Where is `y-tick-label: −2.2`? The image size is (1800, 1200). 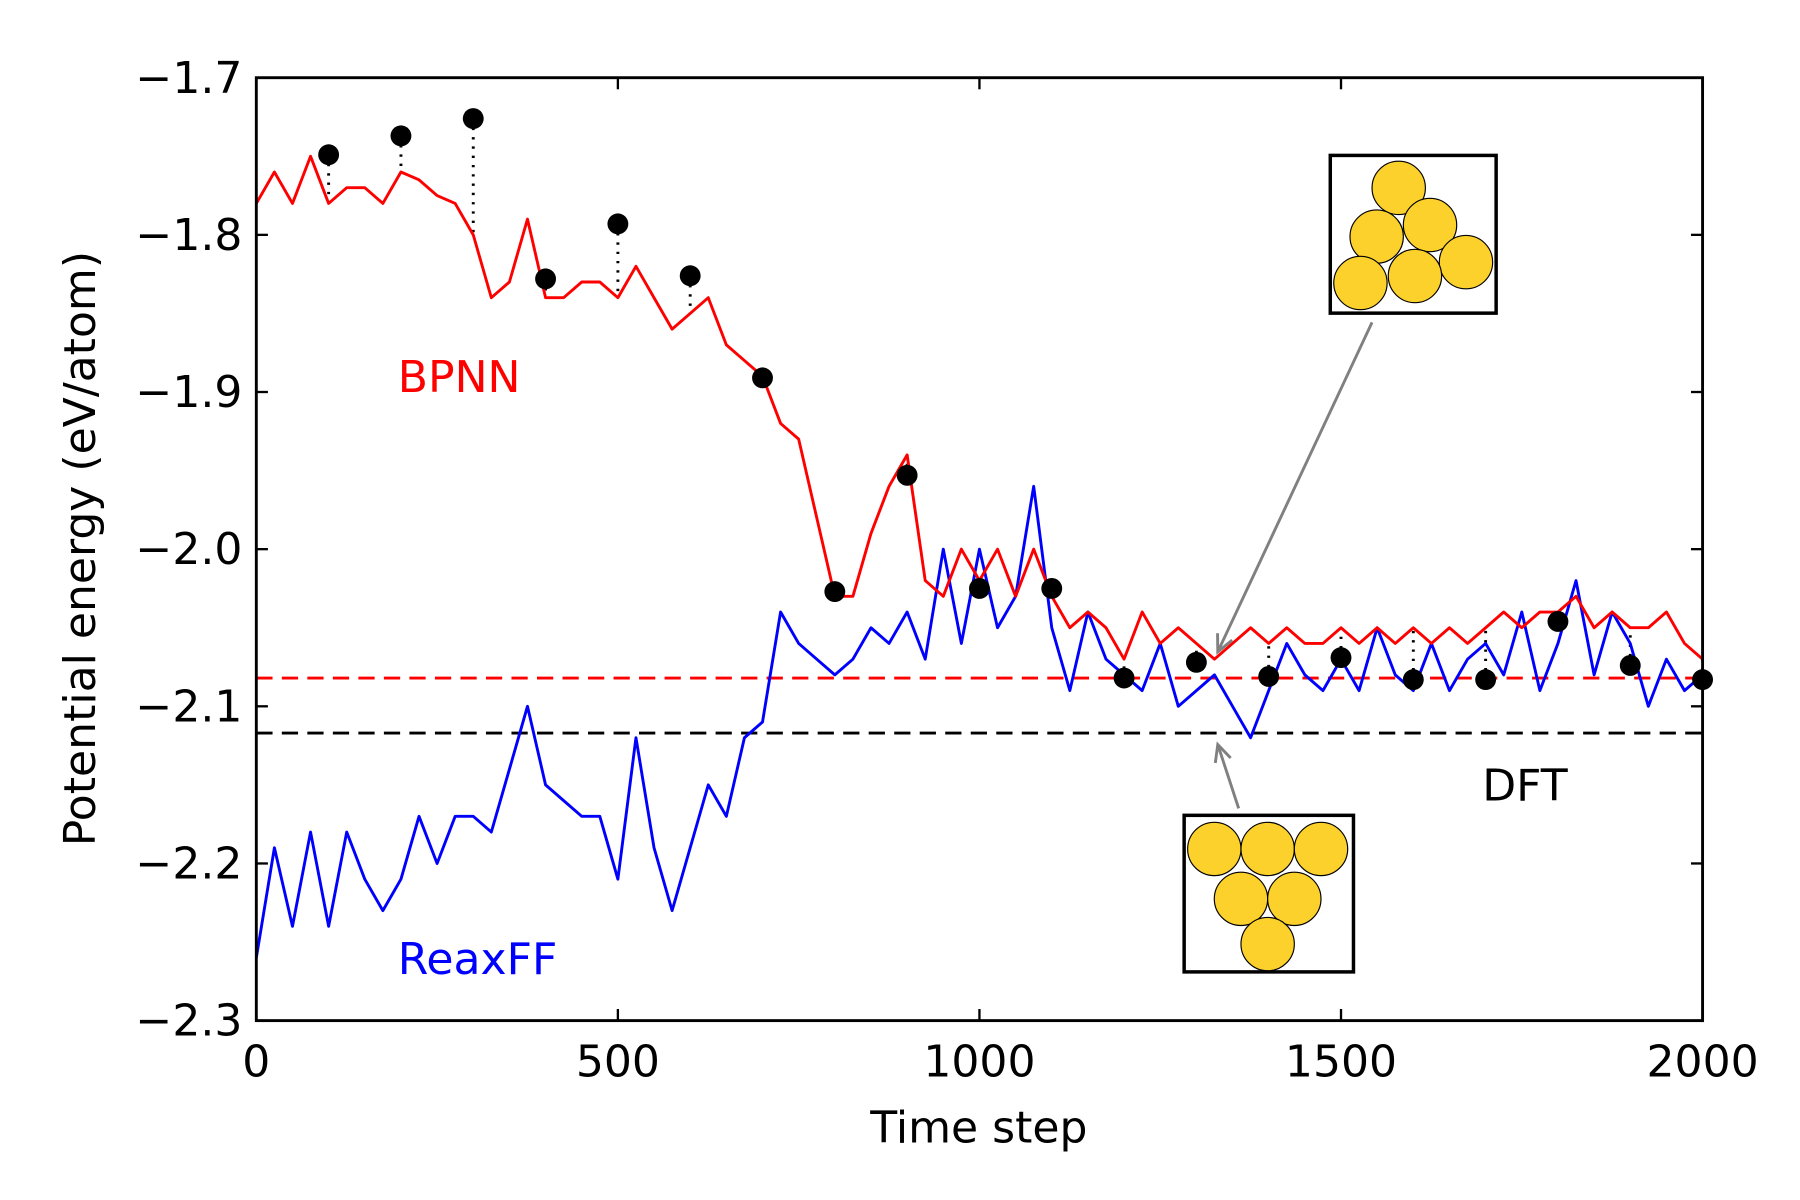 y-tick-label: −2.2 is located at coordinates (188, 864).